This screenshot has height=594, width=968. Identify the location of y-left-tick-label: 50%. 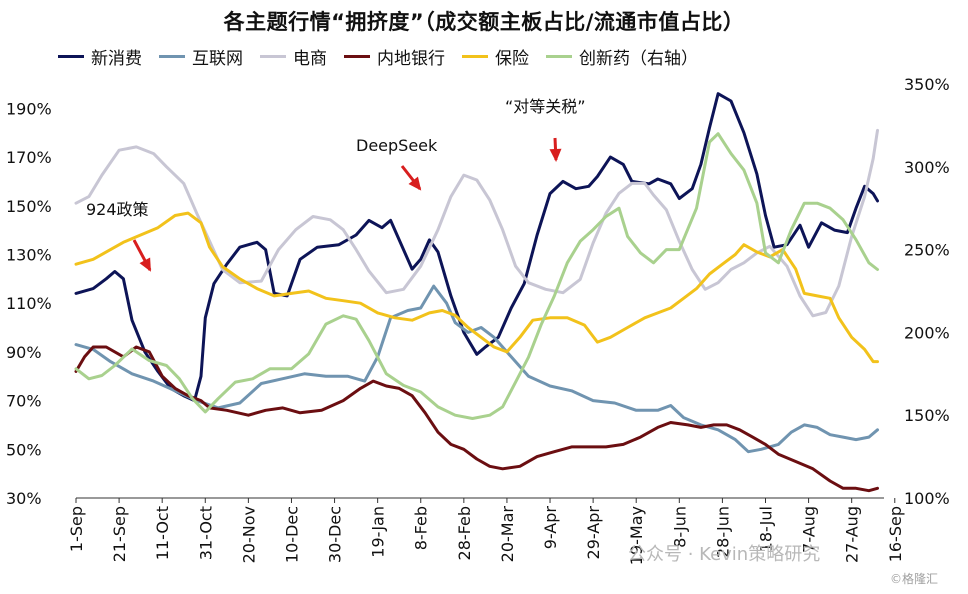
(24, 449).